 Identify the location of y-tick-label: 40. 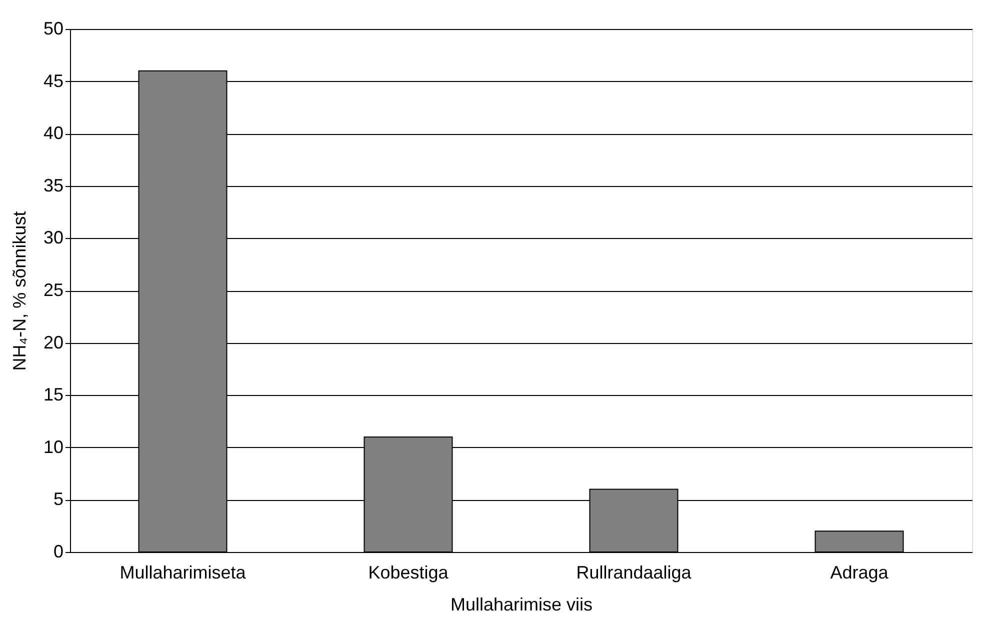
(53, 133).